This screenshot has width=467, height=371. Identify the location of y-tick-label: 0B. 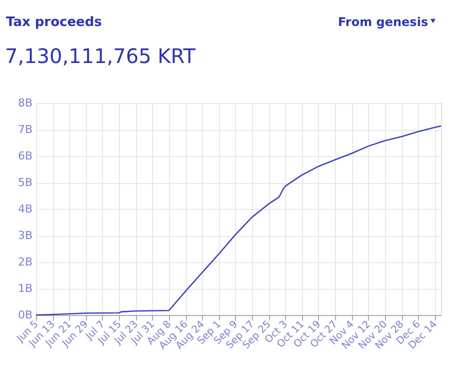
(25, 315).